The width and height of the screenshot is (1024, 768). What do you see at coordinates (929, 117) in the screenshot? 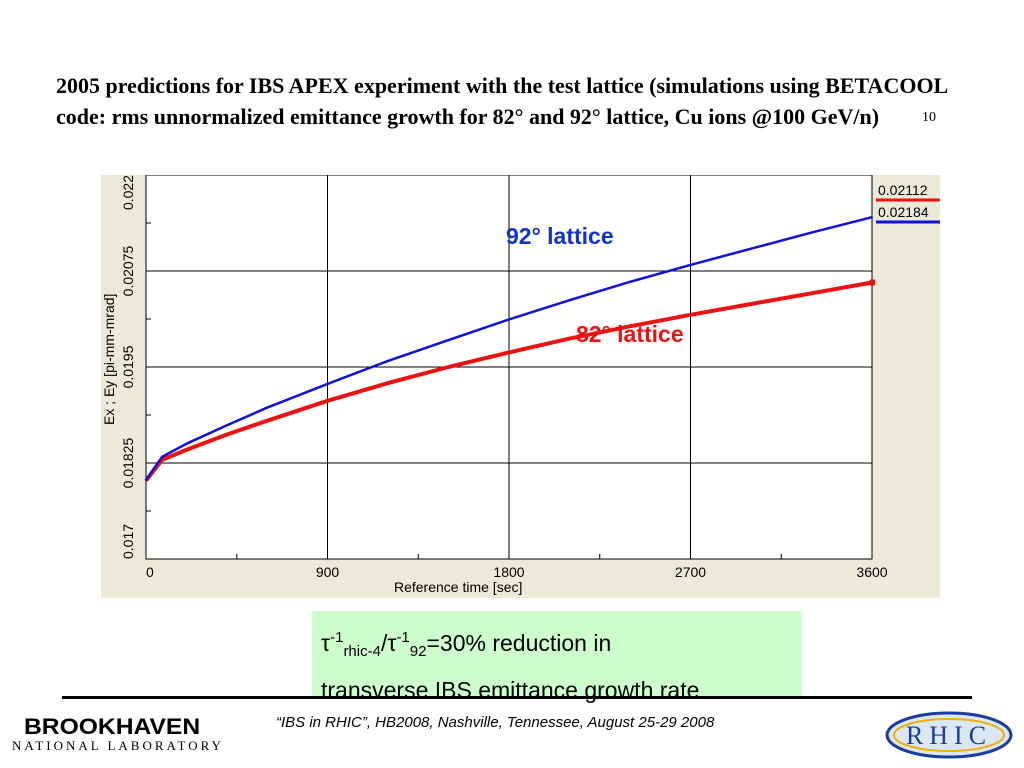
I see `slide-number: 10` at bounding box center [929, 117].